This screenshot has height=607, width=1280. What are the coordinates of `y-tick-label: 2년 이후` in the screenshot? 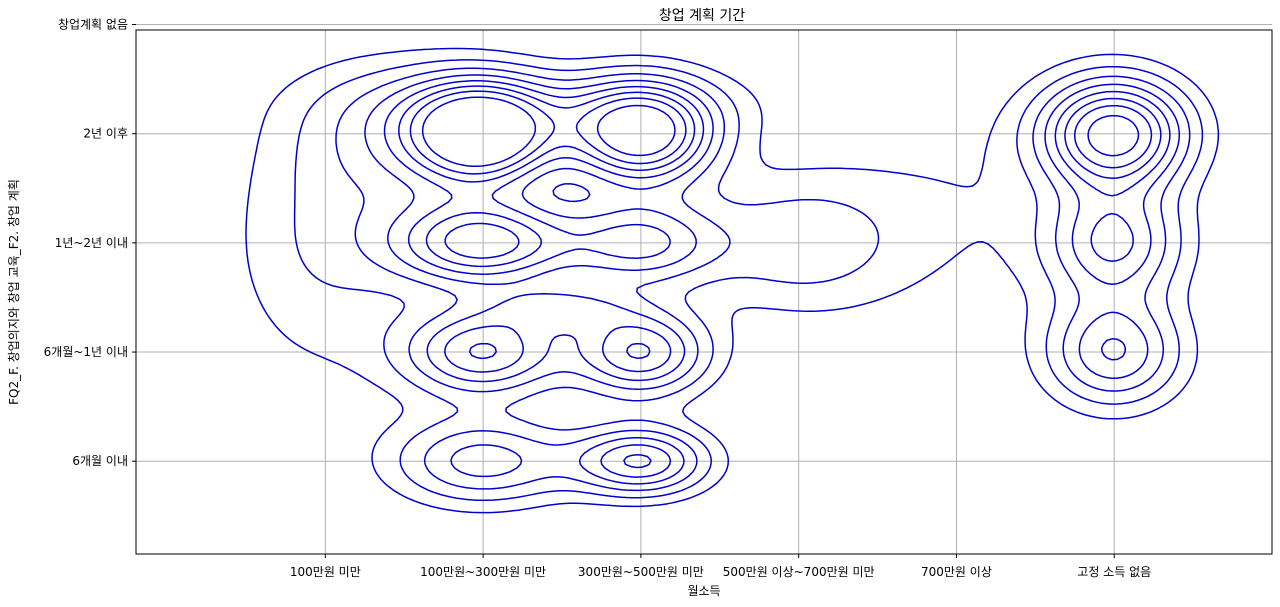 It's located at (105, 134).